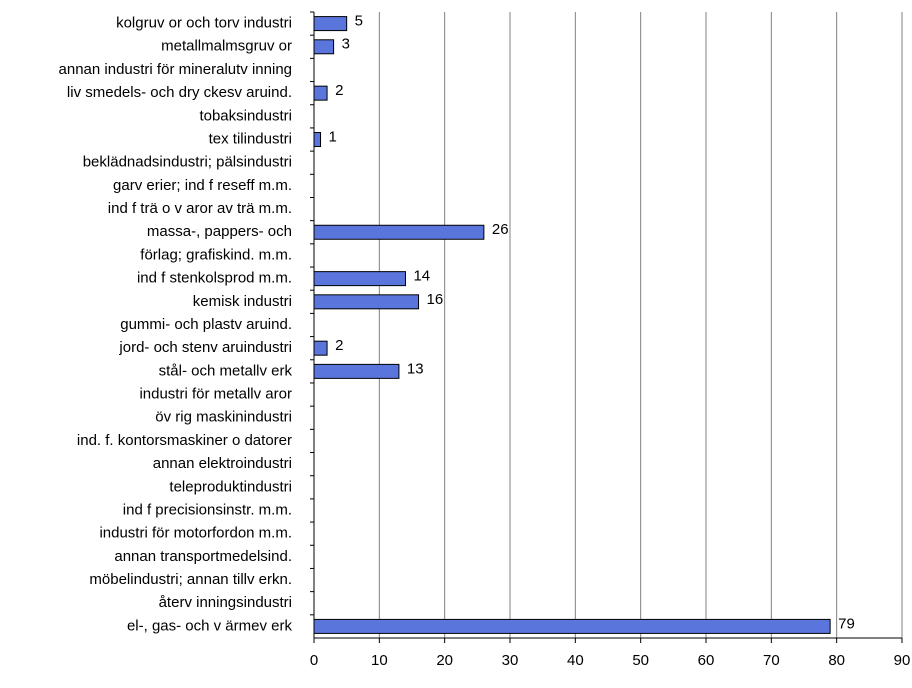 The height and width of the screenshot is (688, 912). What do you see at coordinates (206, 324) in the screenshot?
I see `y-tick-label: gummi- och plastv aruind.` at bounding box center [206, 324].